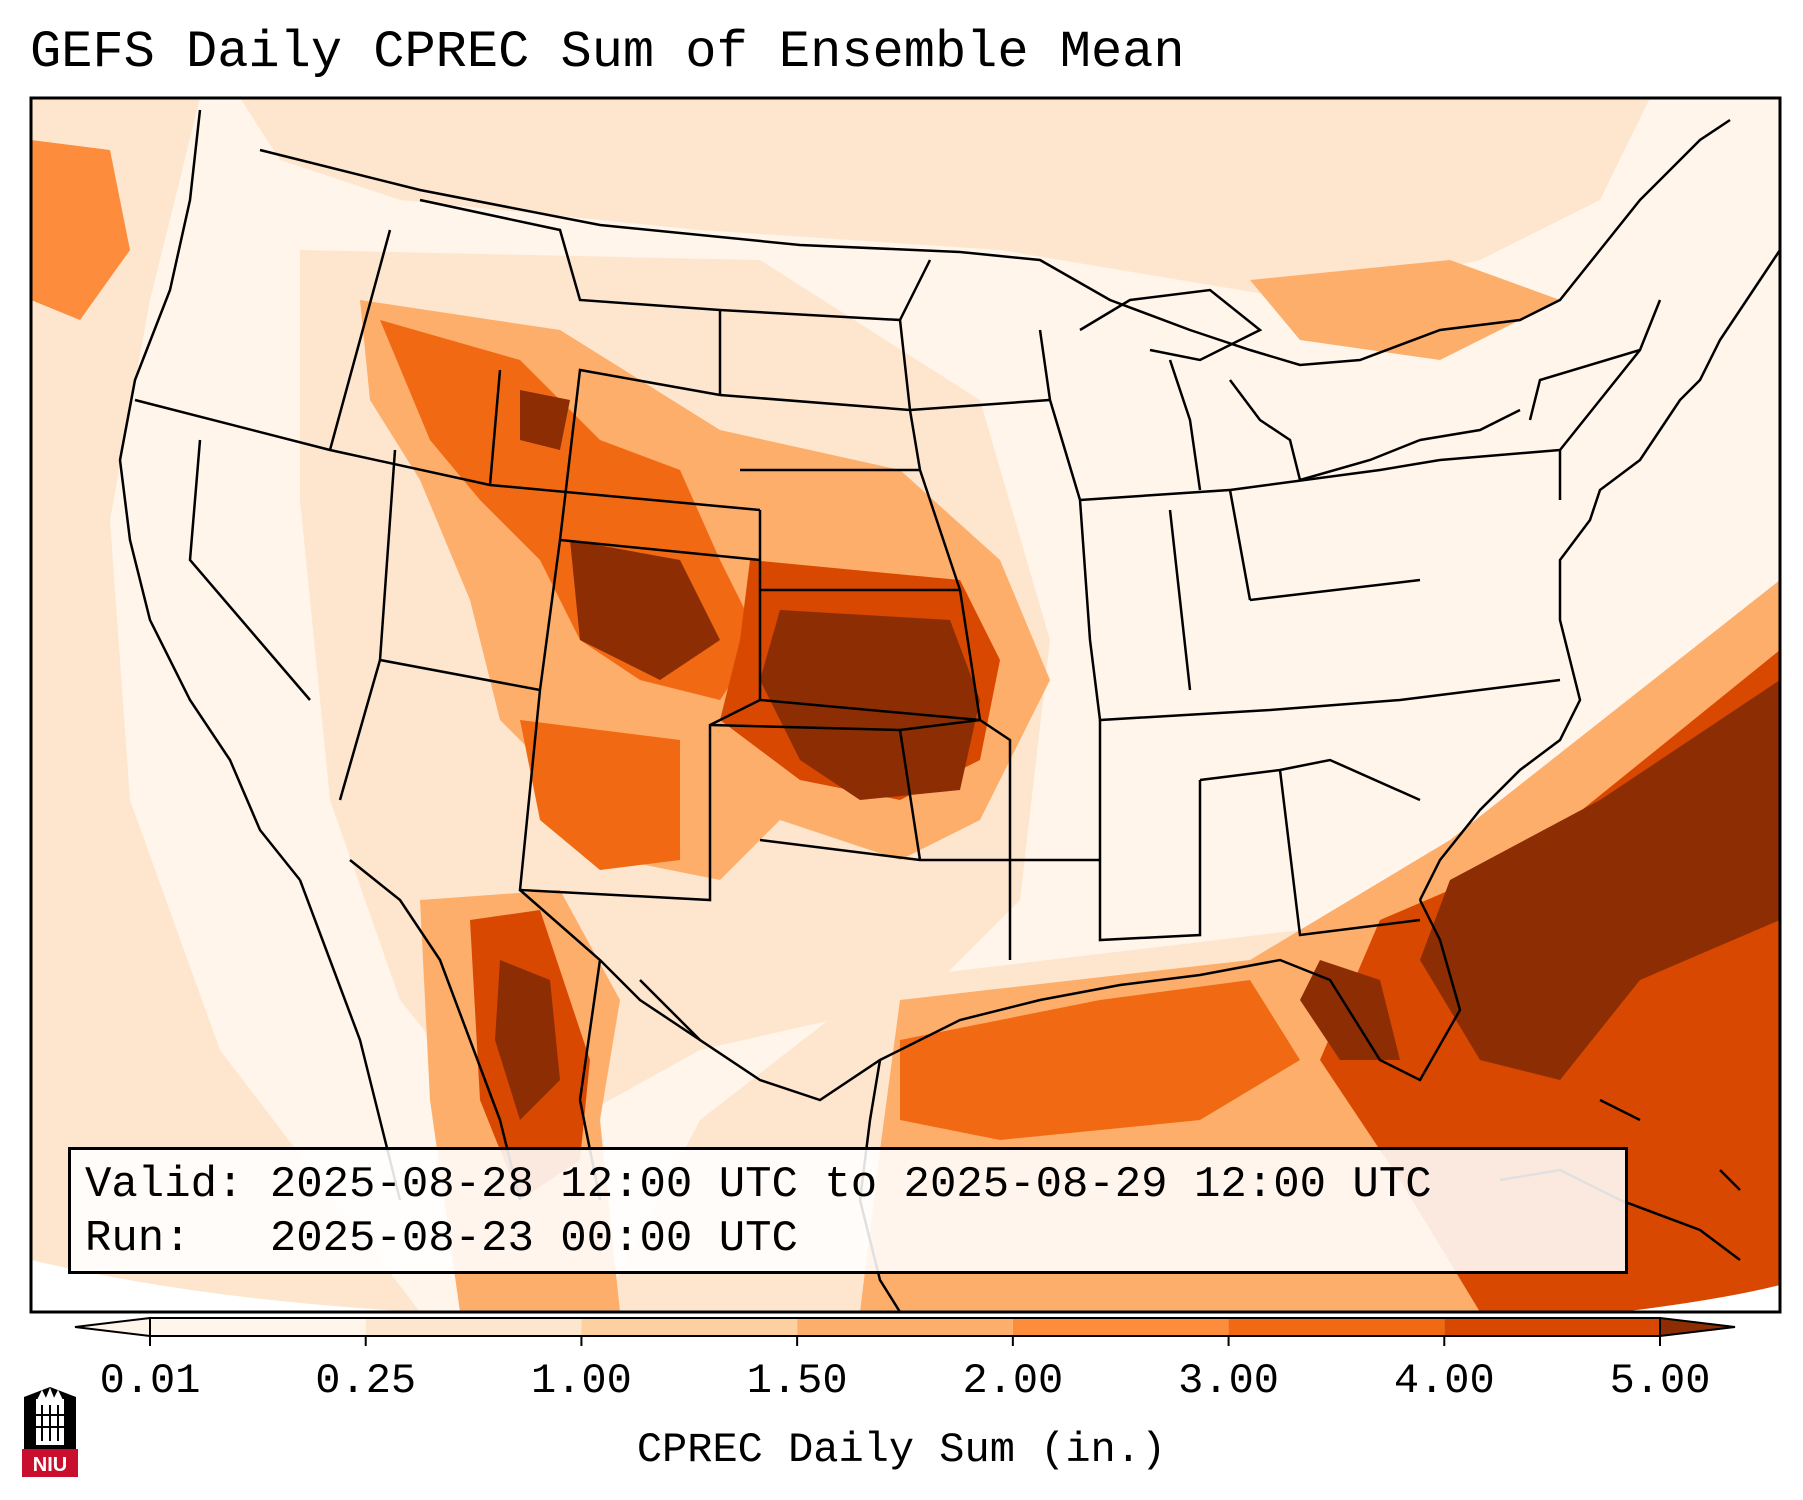 This screenshot has width=1803, height=1500. I want to click on niu-logo-icon: NIU, so click(50, 1432).